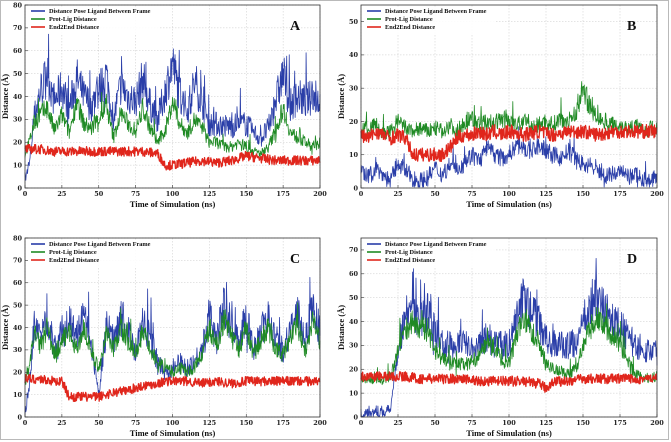 The width and height of the screenshot is (671, 442). I want to click on panel-letter: C, so click(295, 259).